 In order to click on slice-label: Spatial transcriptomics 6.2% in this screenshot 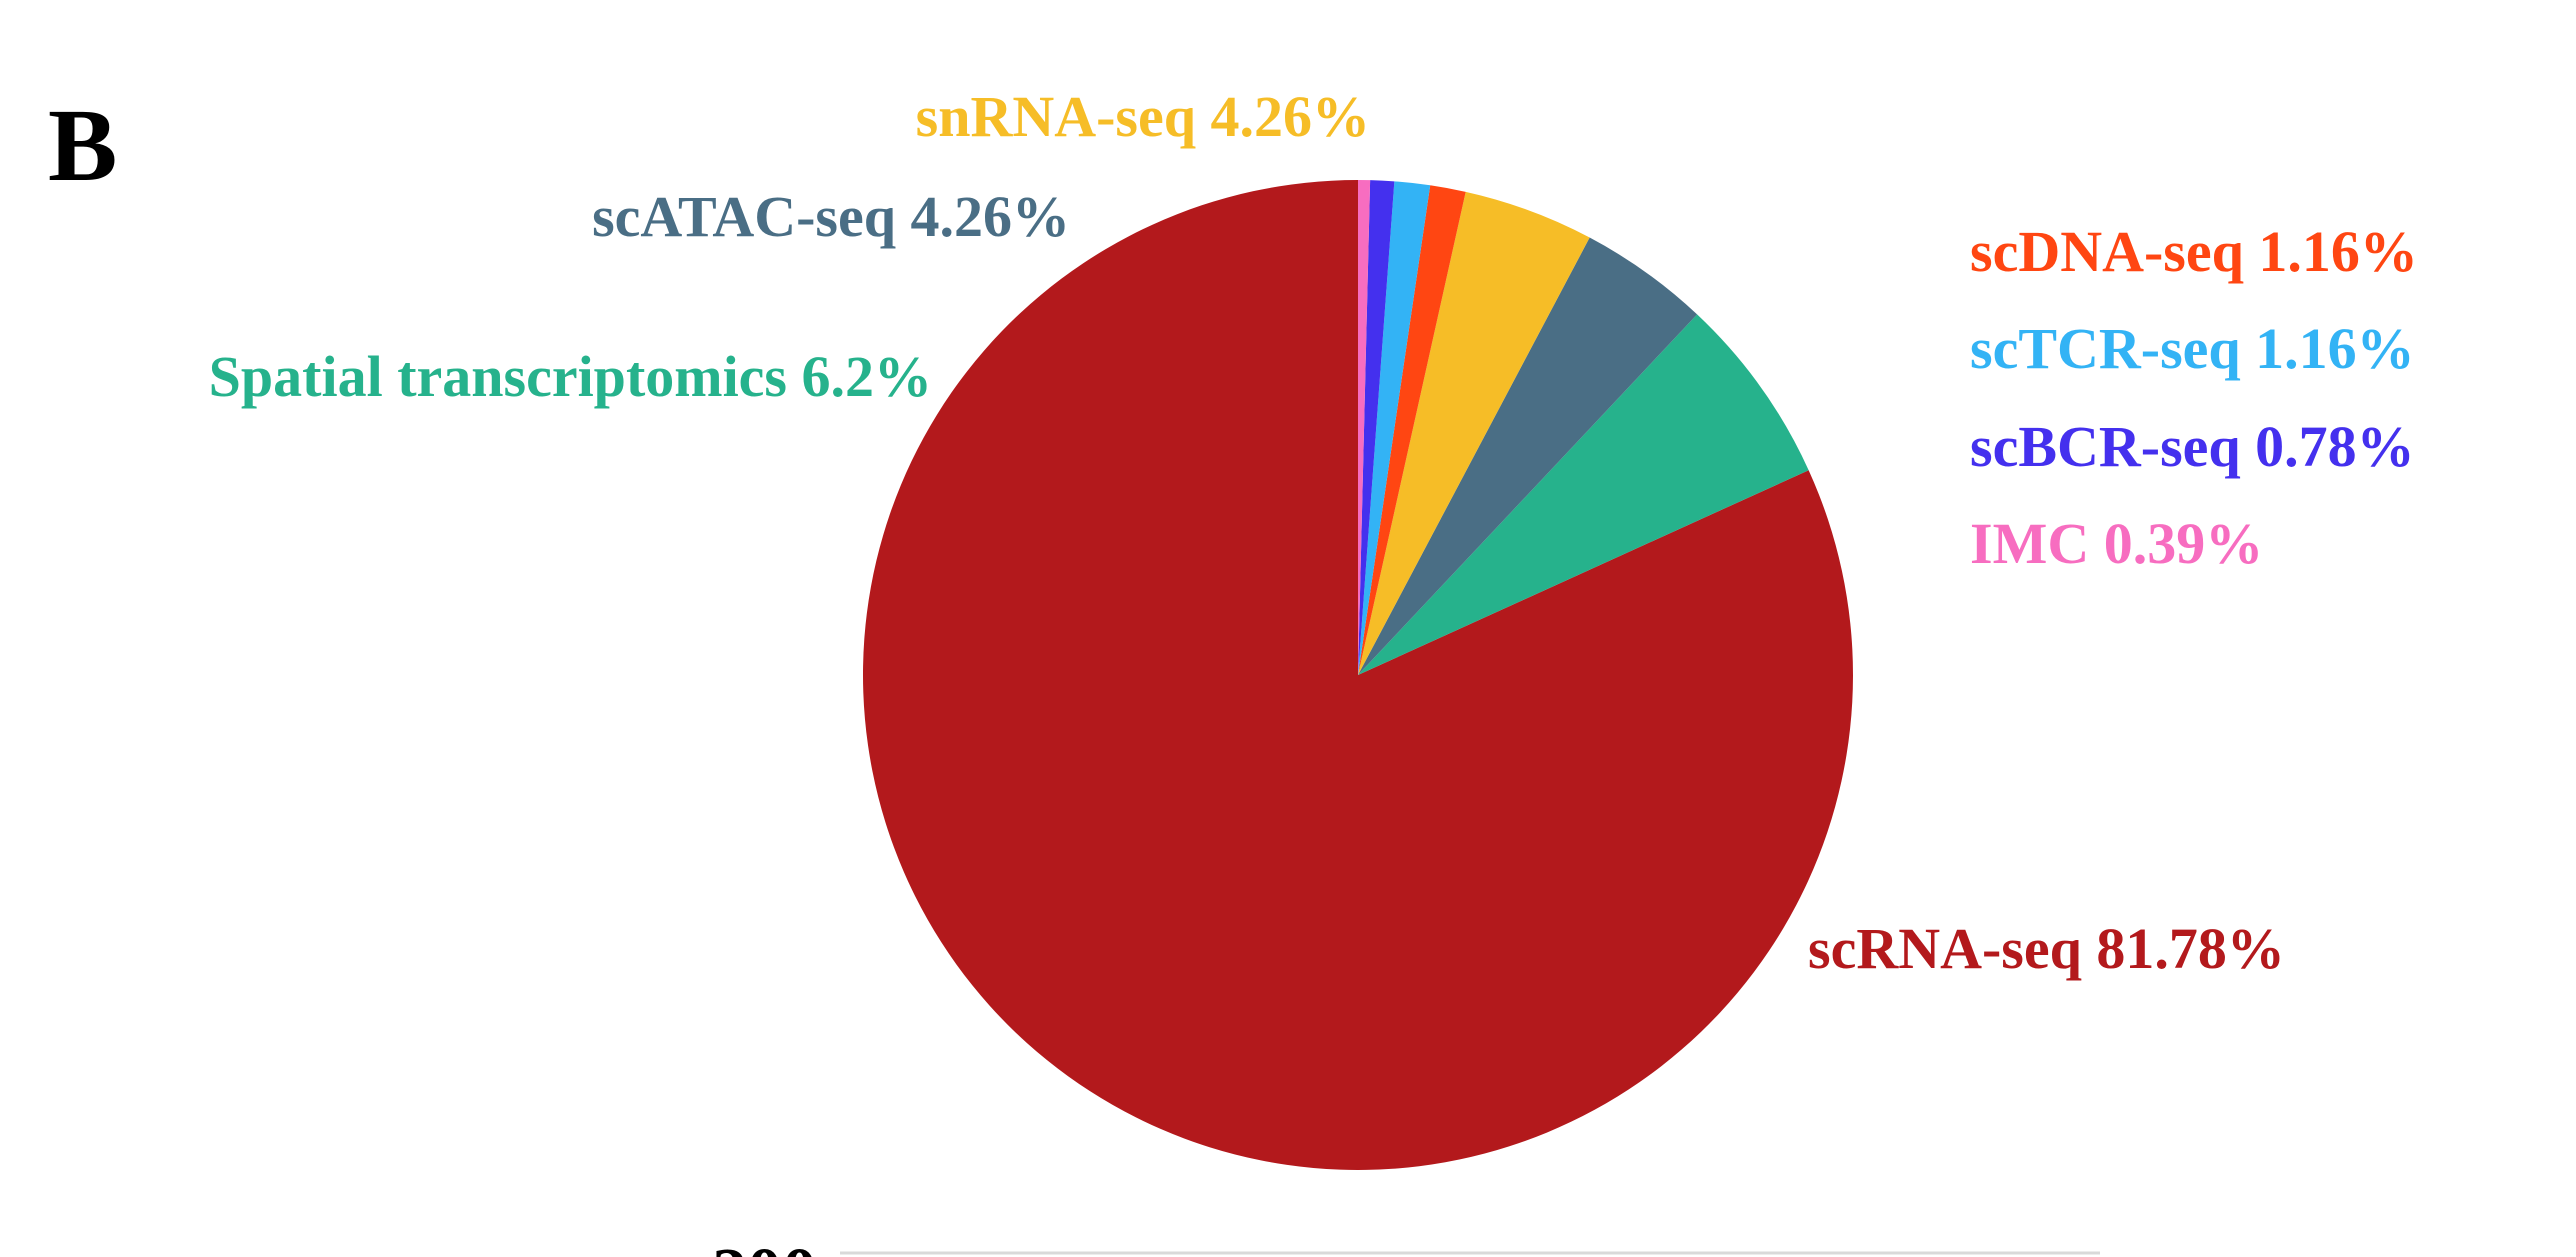, I will do `click(570, 376)`.